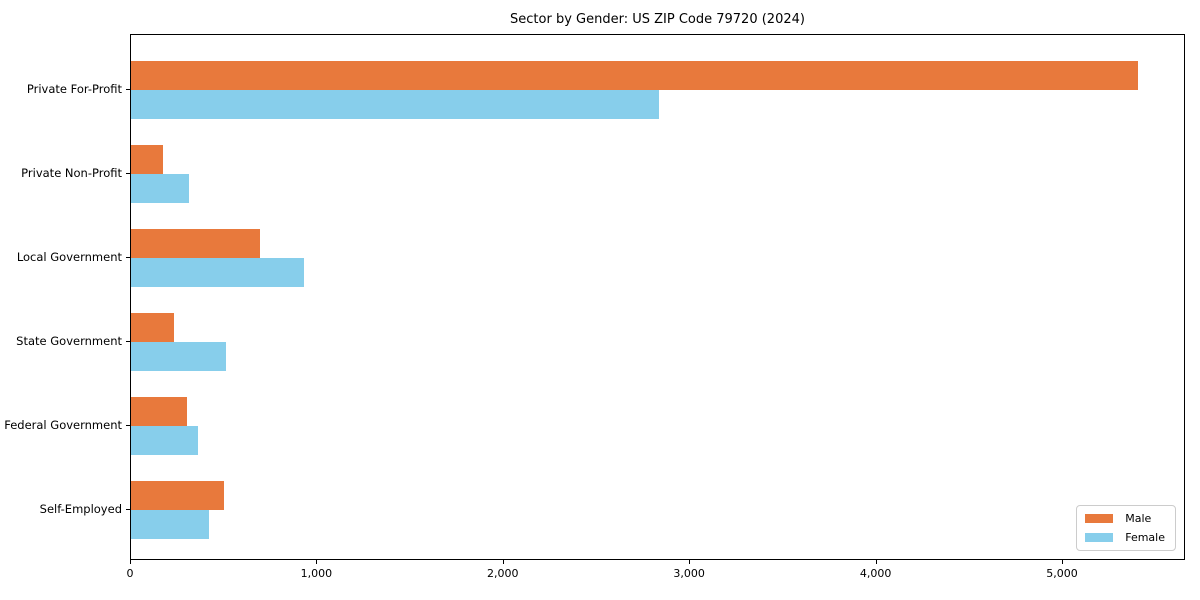 Image resolution: width=1200 pixels, height=600 pixels. Describe the element at coordinates (503, 573) in the screenshot. I see `x-tick-label-2,000: 2,000` at that location.